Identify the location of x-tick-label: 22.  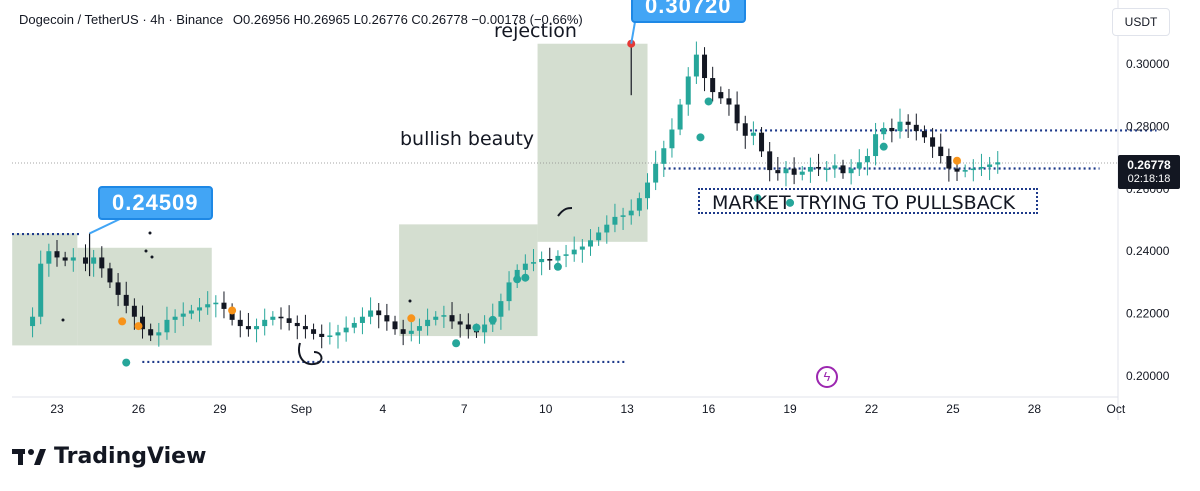
(872, 409).